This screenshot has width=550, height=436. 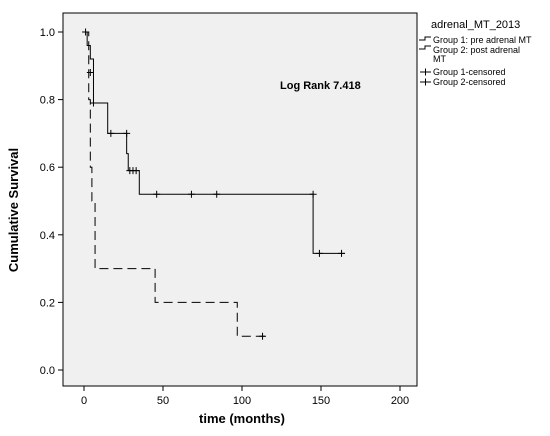 I want to click on y-tick-label: 0.2, so click(x=47, y=303).